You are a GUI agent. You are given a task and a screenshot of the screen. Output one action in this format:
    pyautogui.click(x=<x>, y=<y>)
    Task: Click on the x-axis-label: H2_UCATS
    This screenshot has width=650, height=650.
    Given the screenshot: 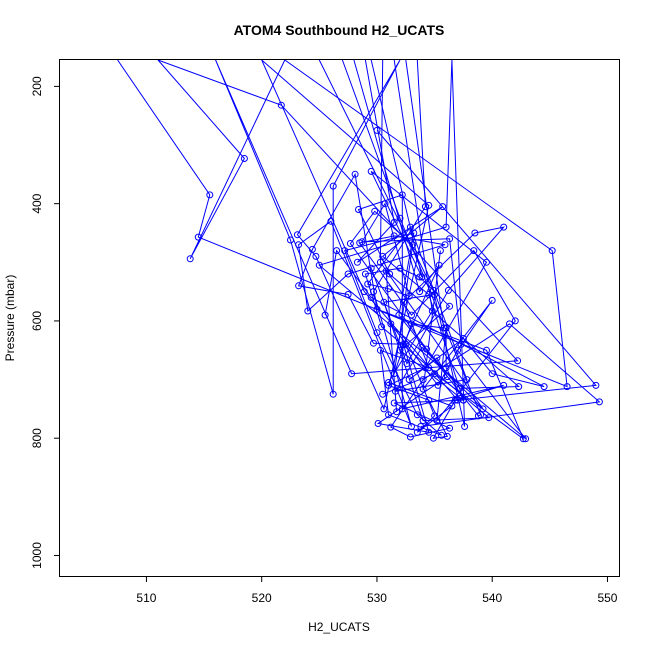 What is the action you would take?
    pyautogui.click(x=339, y=627)
    